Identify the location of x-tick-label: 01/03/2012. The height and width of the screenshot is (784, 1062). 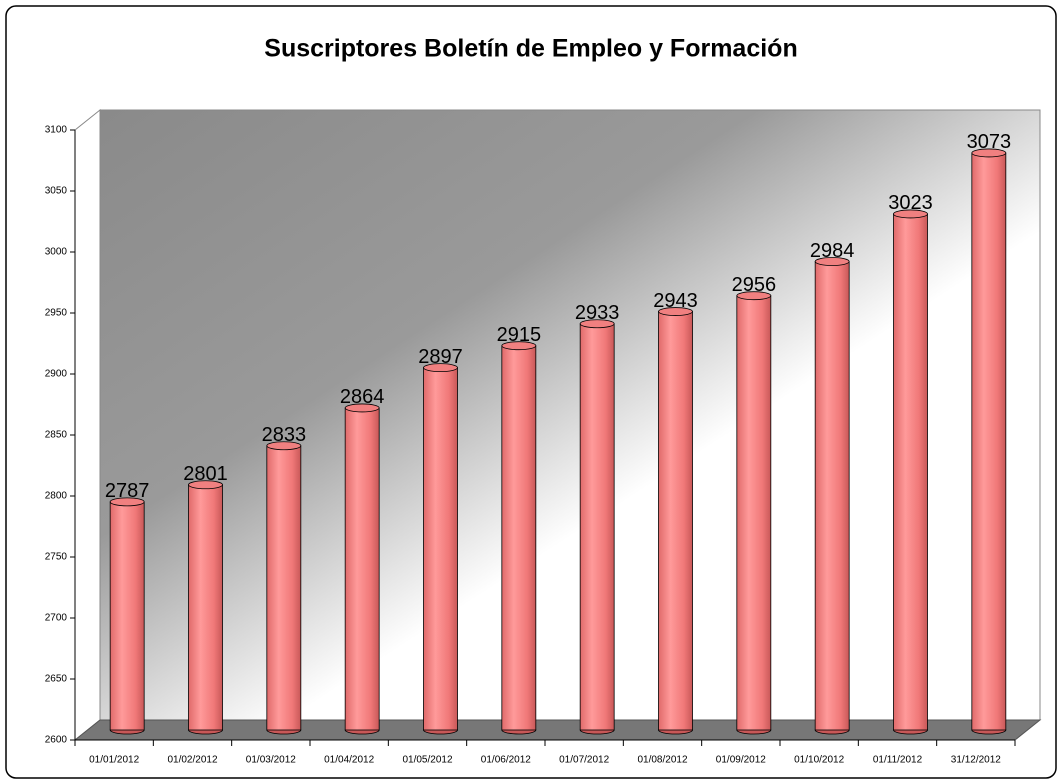
(271, 760).